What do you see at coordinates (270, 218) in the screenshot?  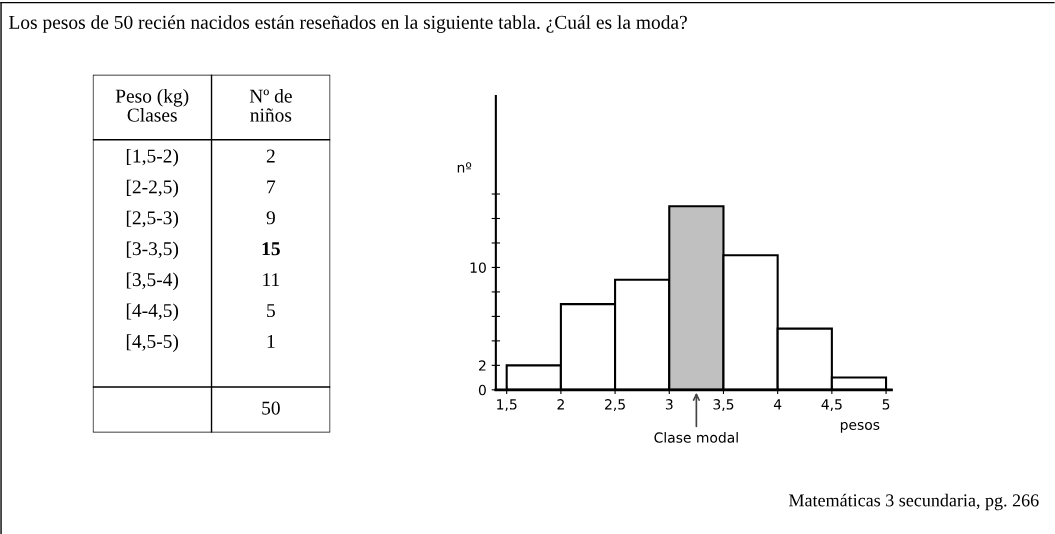 I see `text: 9` at bounding box center [270, 218].